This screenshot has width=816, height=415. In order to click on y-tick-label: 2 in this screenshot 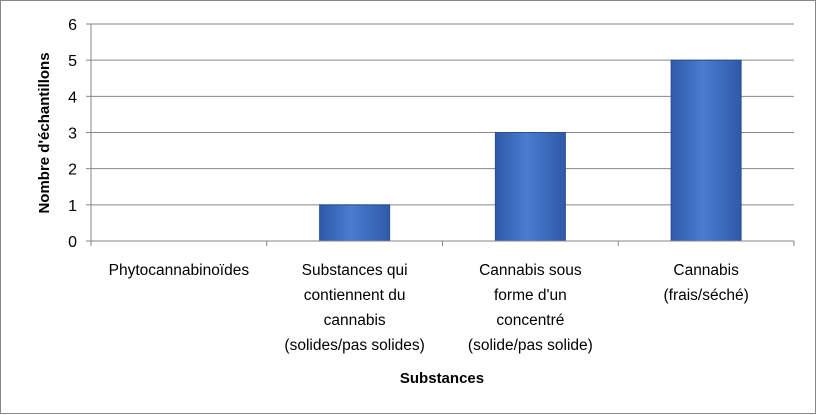, I will do `click(72, 170)`.